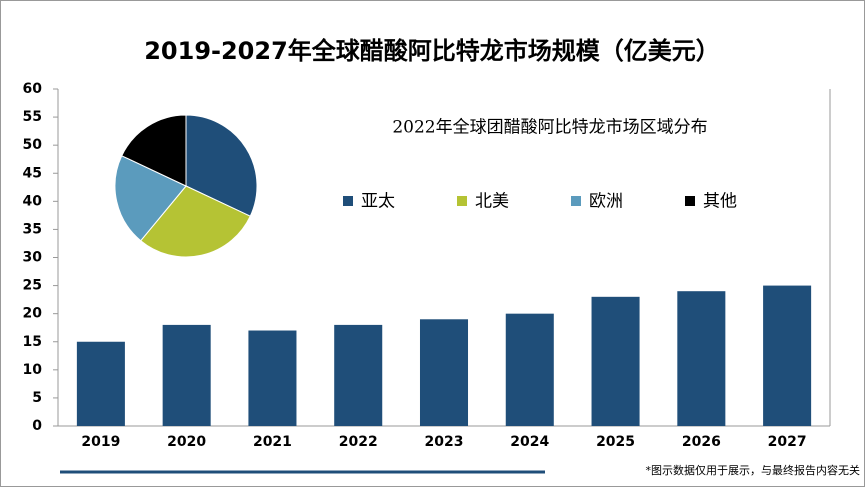  Describe the element at coordinates (720, 202) in the screenshot. I see `legend-label: 其他` at that location.